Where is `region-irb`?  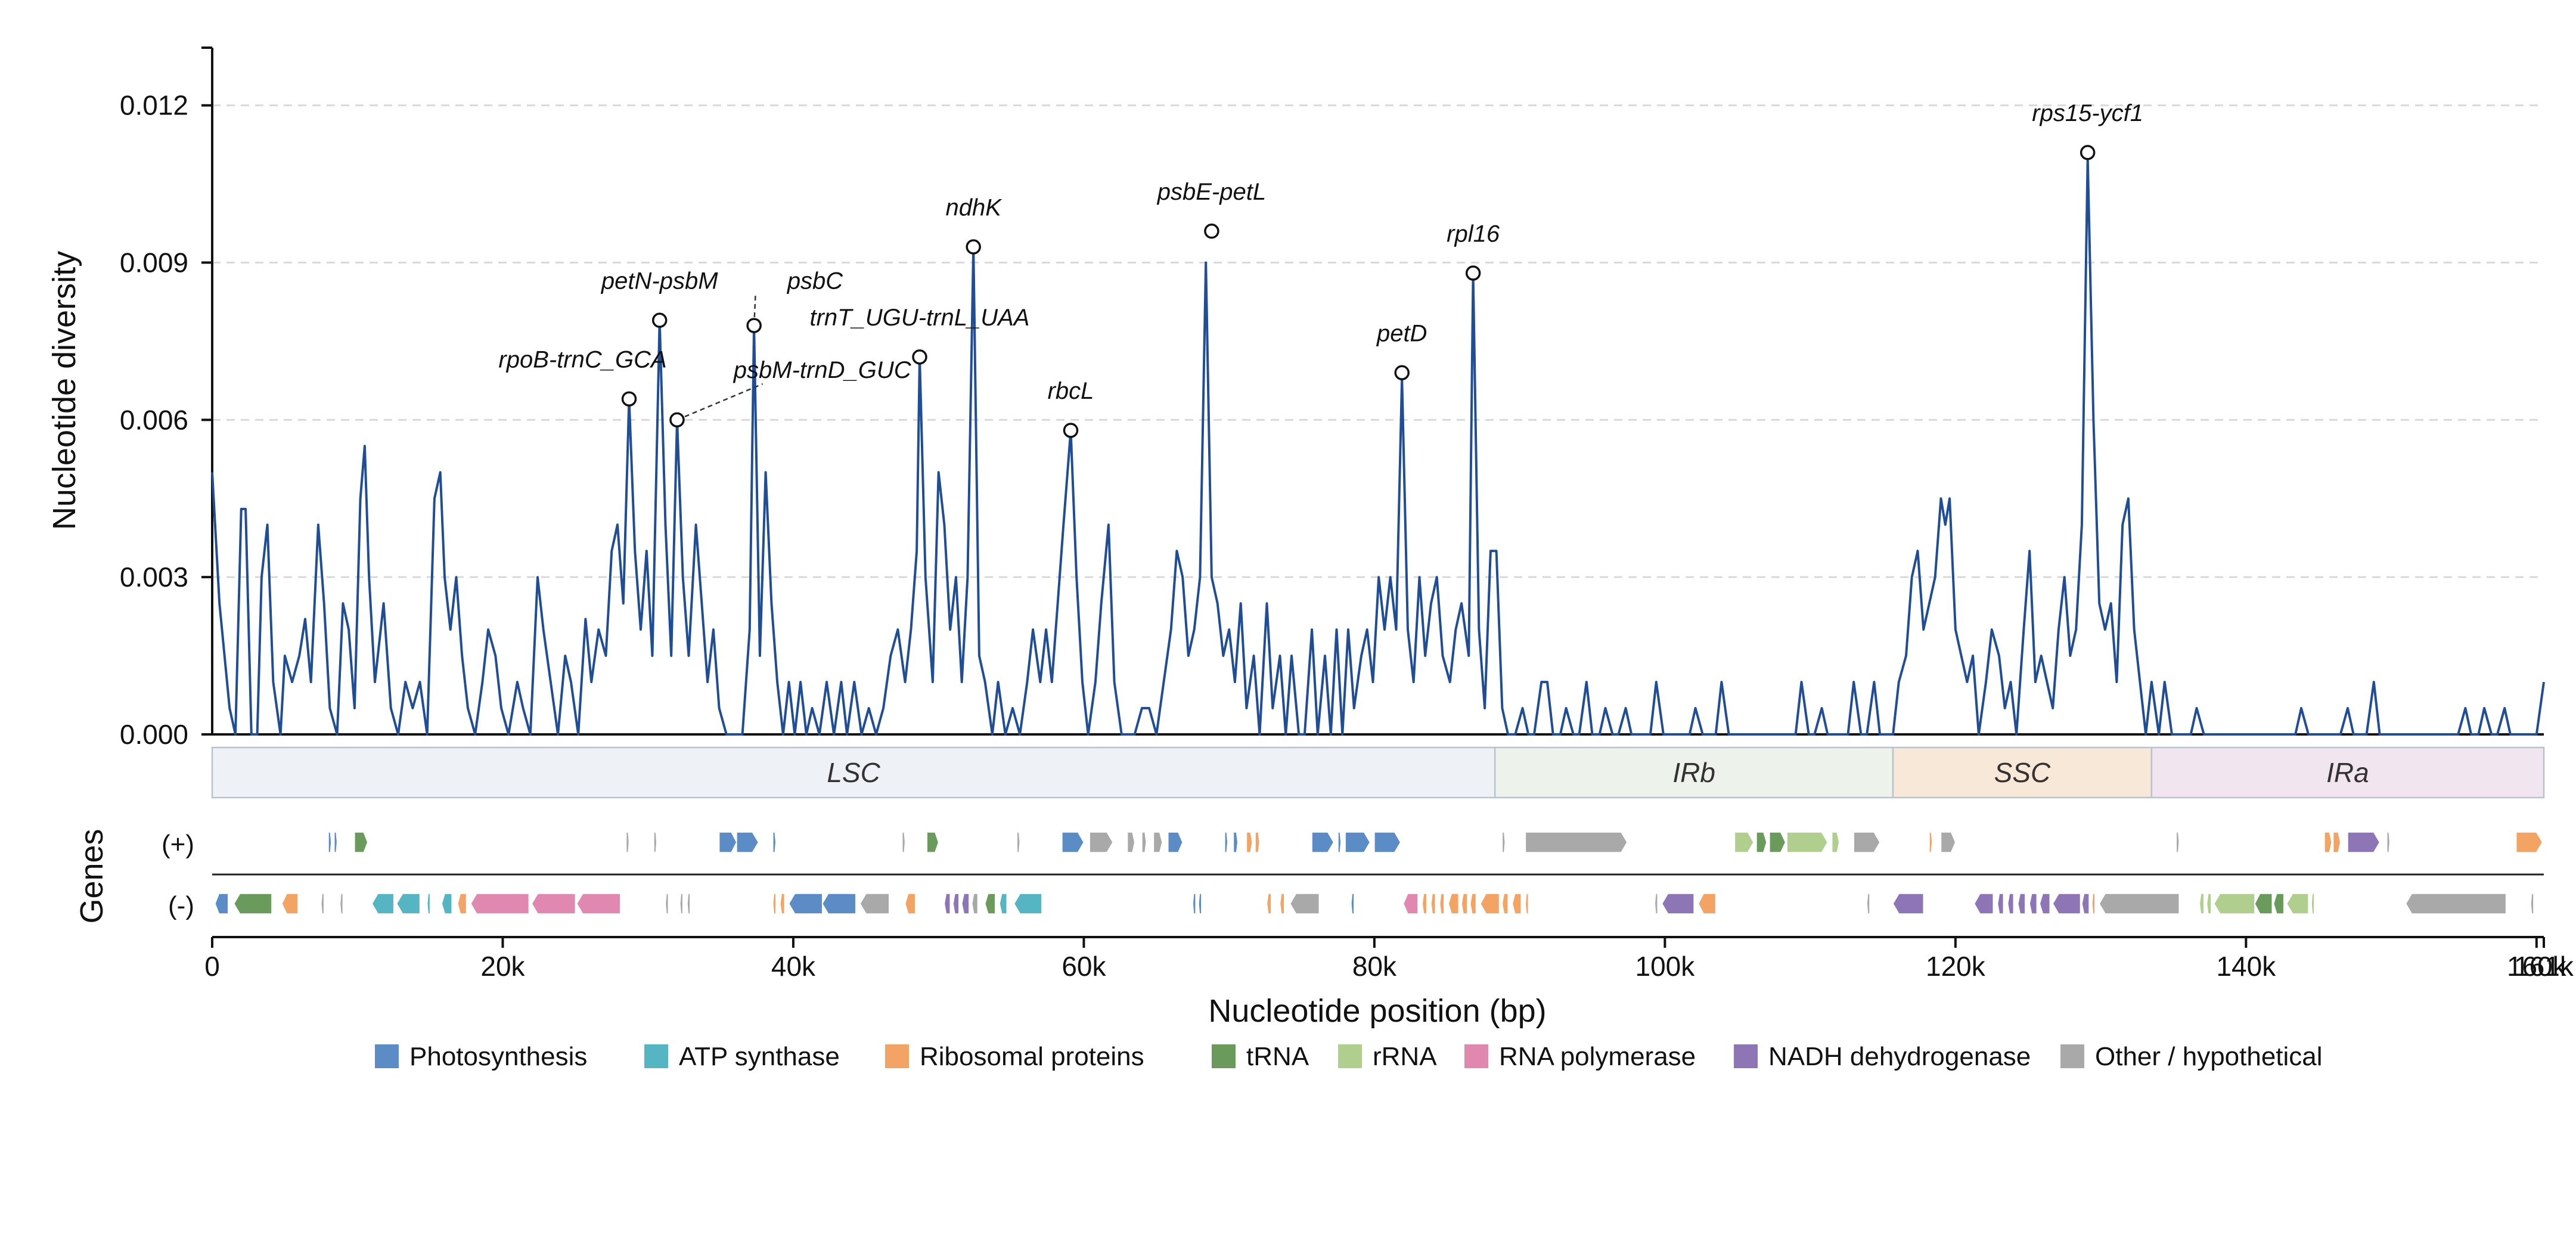 region-irb is located at coordinates (1694, 772).